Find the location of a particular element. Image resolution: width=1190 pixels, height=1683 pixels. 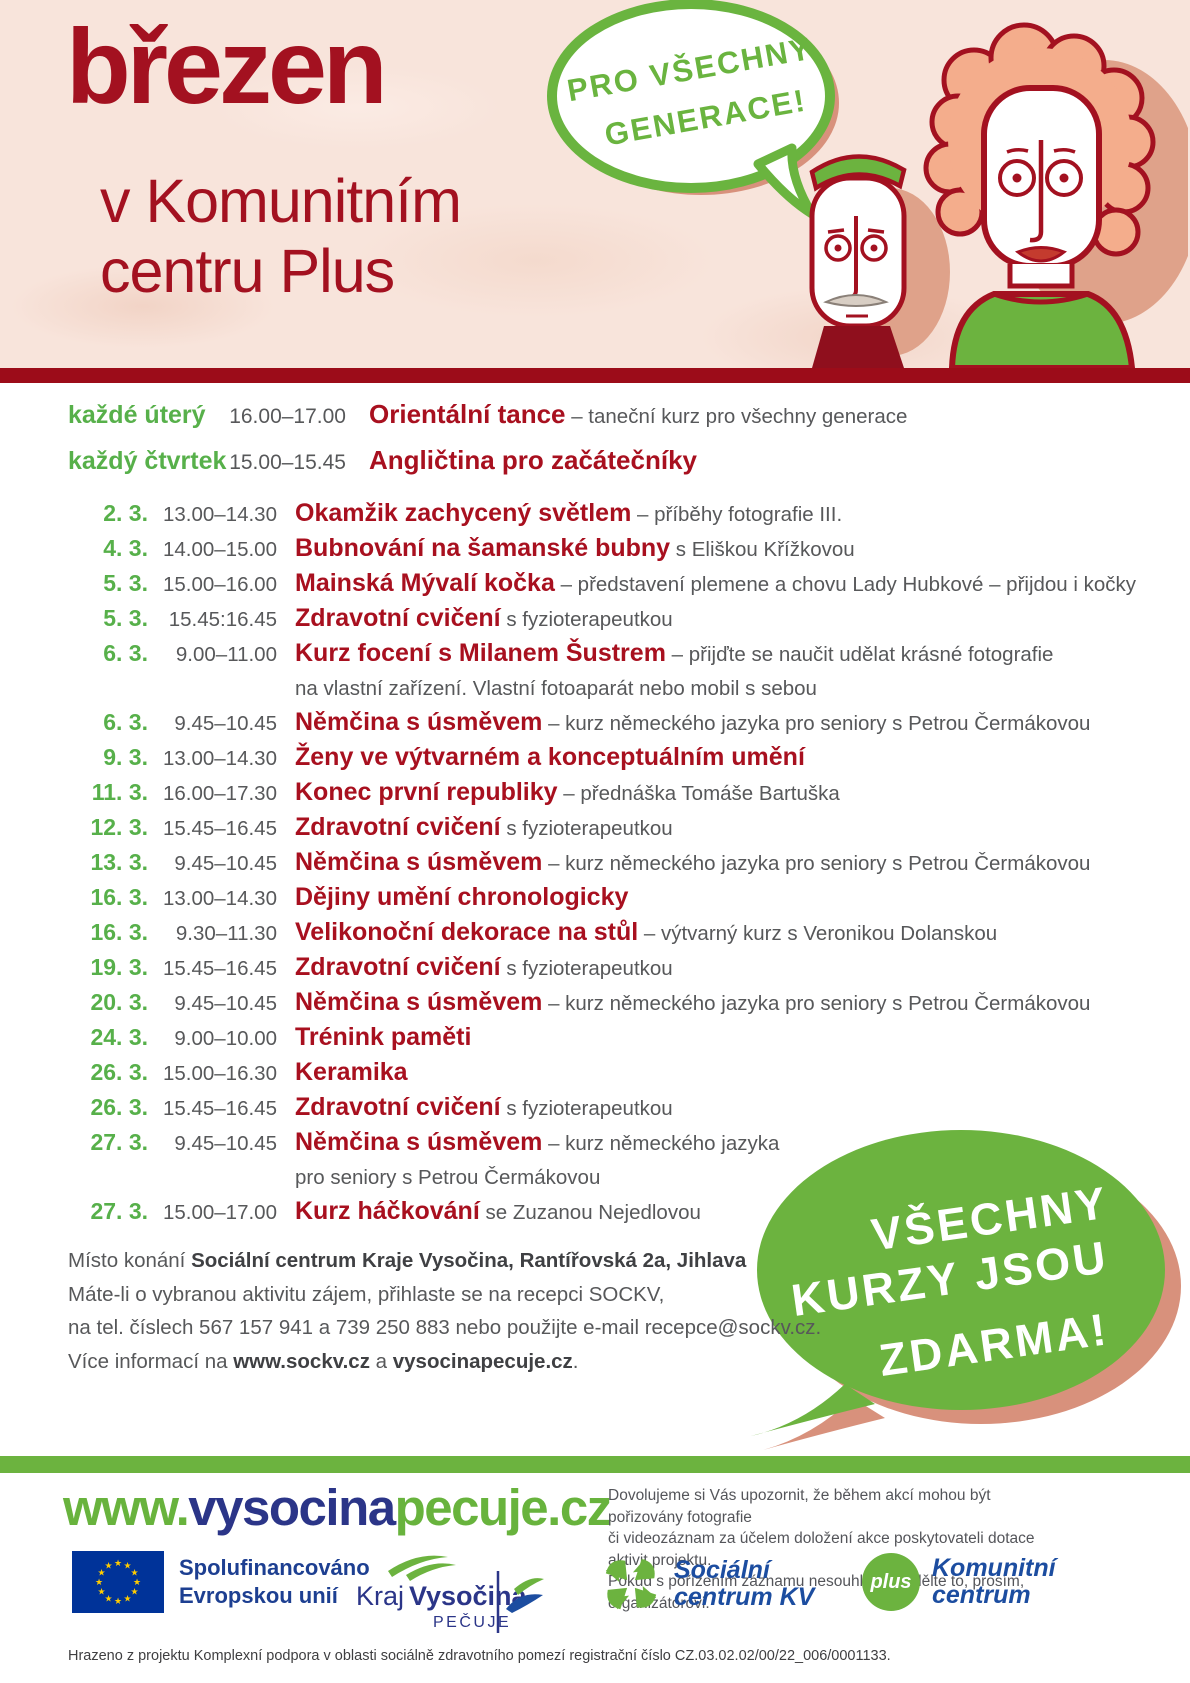

event-time: 15.00–16.30 is located at coordinates (219, 1073).